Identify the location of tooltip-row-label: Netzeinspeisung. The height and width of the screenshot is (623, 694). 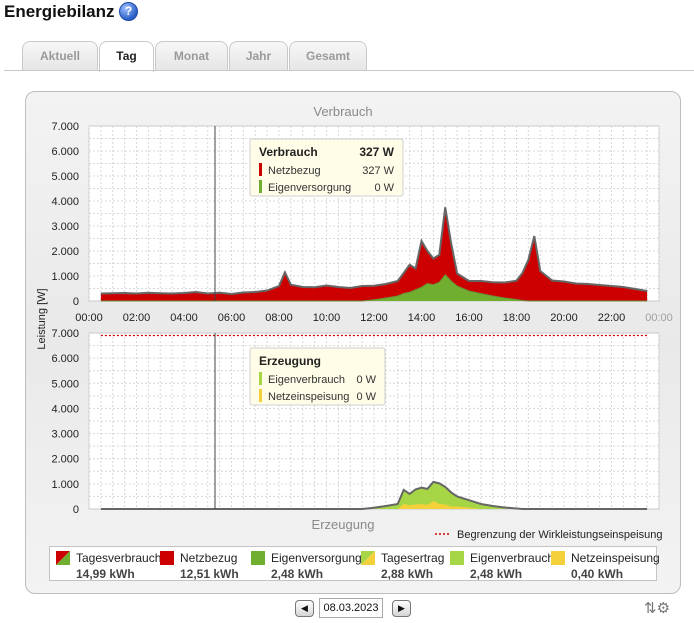
(308, 397).